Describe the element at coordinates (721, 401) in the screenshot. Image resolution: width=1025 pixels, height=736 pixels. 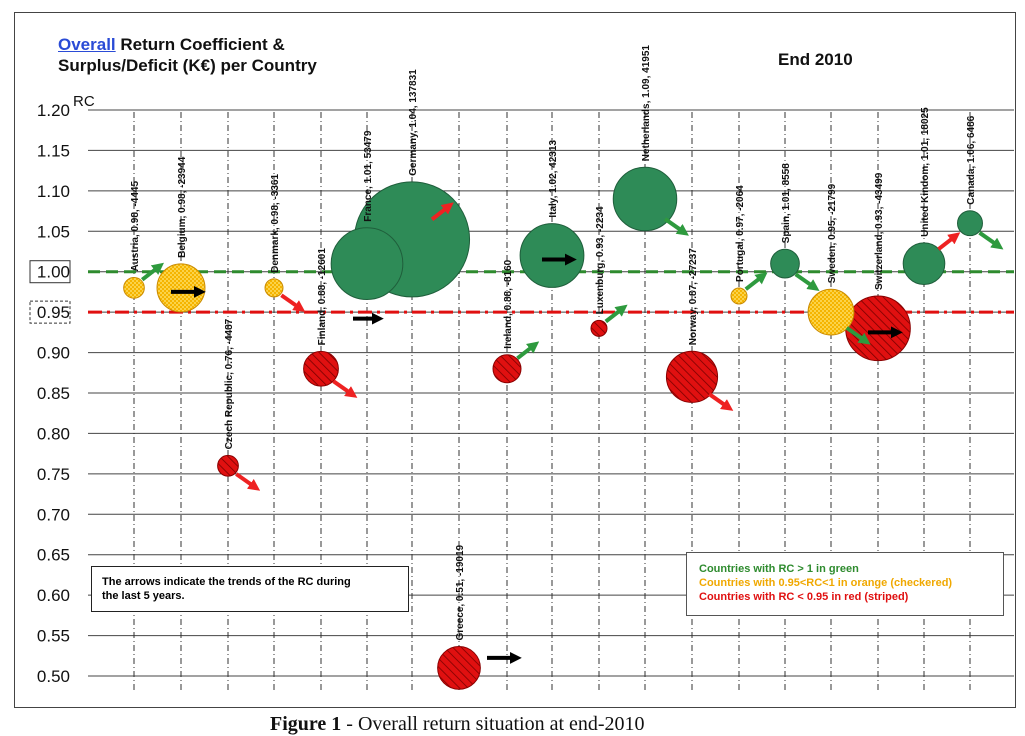
I see `trend-arrow-norway` at that location.